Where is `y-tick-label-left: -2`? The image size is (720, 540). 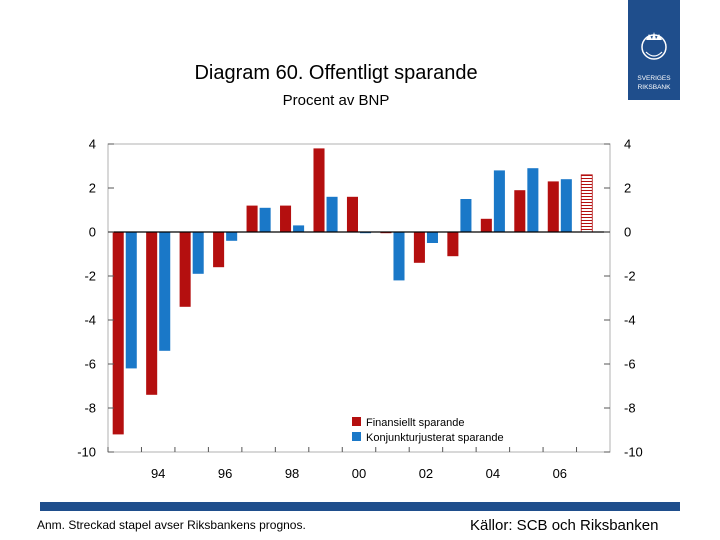
y-tick-label-left: -2 is located at coordinates (90, 276).